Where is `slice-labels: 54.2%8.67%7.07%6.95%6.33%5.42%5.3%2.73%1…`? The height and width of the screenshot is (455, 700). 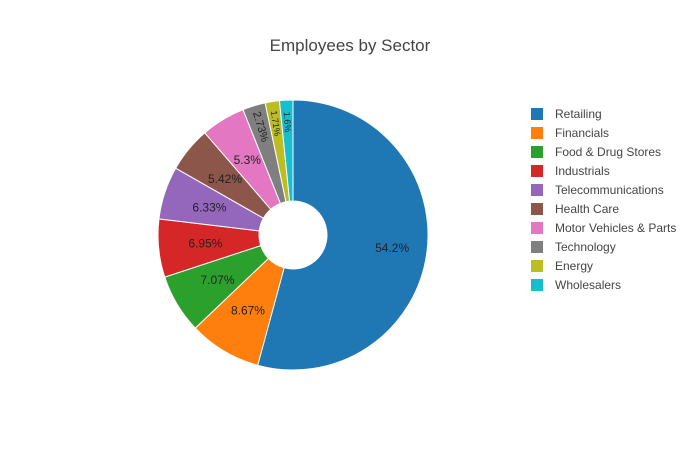 slice-labels: 54.2%8.67%7.07%6.95%6.33%5.42%5.3%2.73%1… is located at coordinates (298, 214).